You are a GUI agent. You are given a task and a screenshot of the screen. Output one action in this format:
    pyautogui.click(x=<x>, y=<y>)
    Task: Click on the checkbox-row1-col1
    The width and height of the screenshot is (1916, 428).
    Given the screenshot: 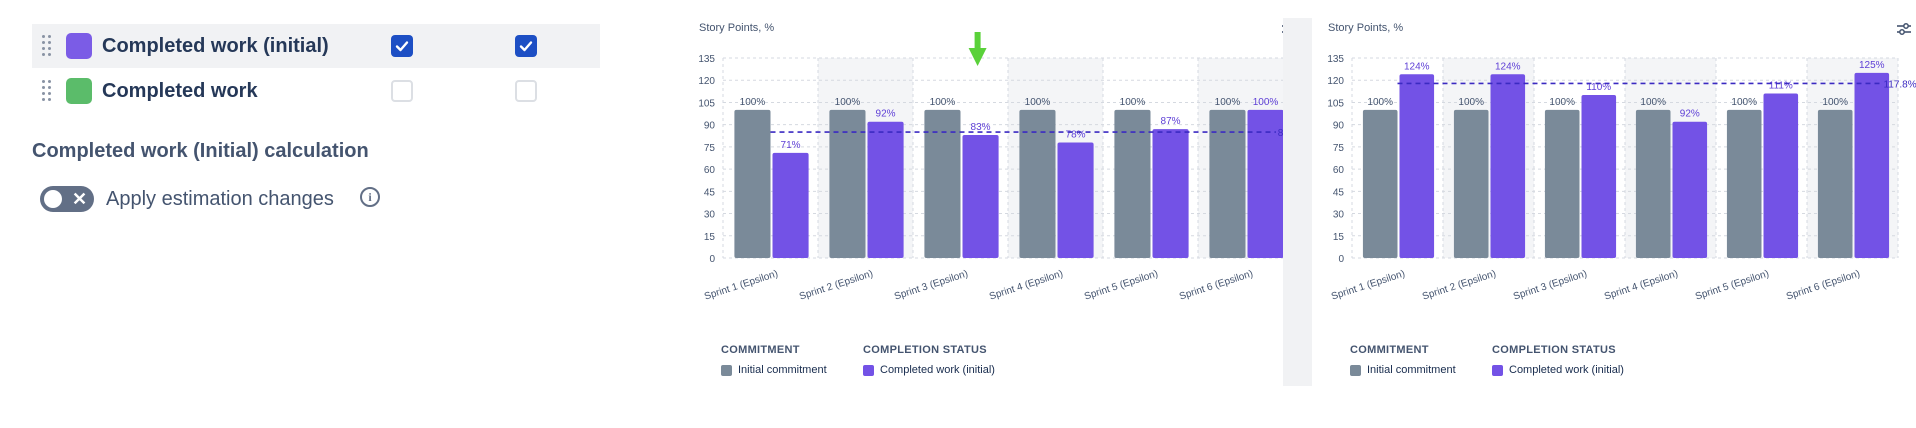 What is the action you would take?
    pyautogui.click(x=402, y=46)
    